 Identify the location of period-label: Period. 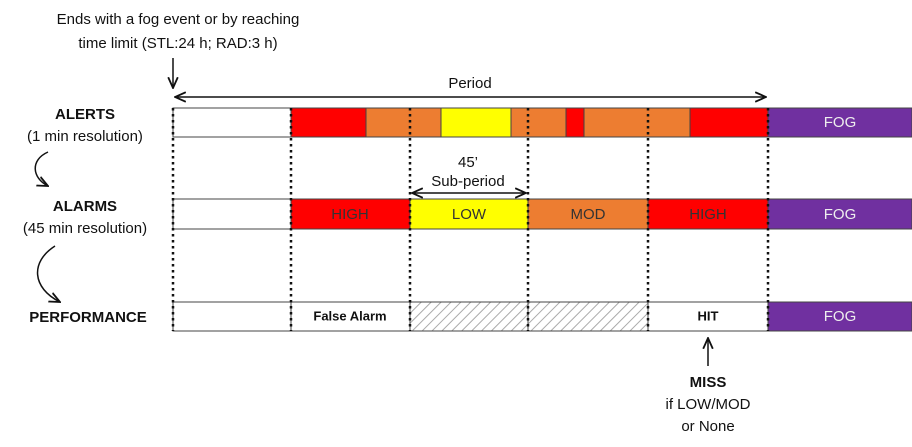
(469, 83).